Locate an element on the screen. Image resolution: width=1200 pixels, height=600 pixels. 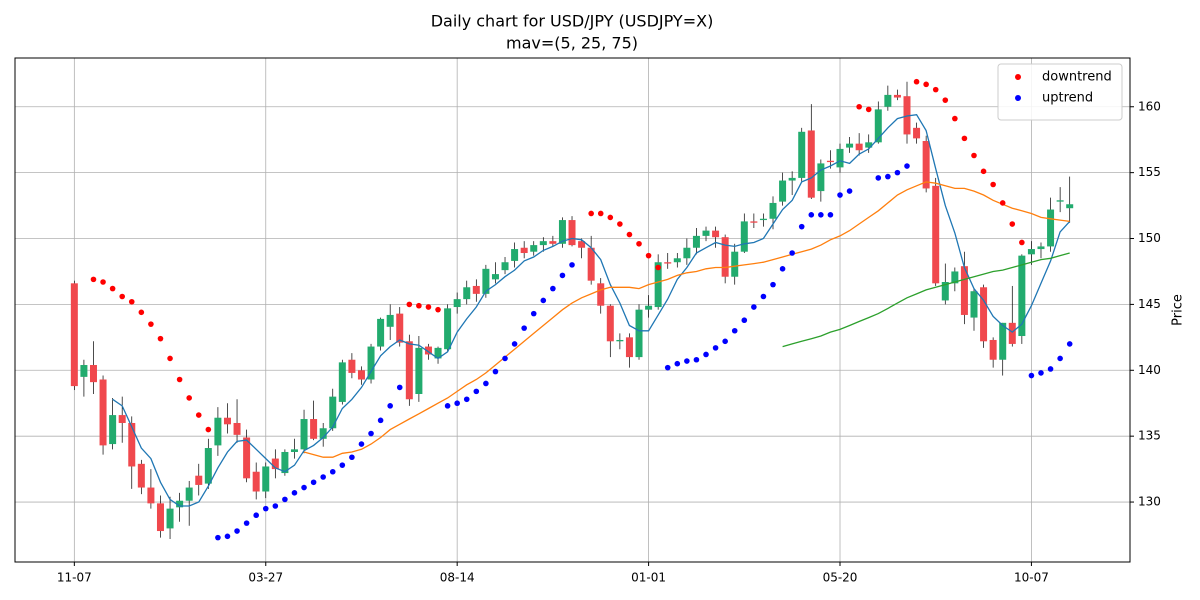
y-tick-label: 130 is located at coordinates (1149, 502).